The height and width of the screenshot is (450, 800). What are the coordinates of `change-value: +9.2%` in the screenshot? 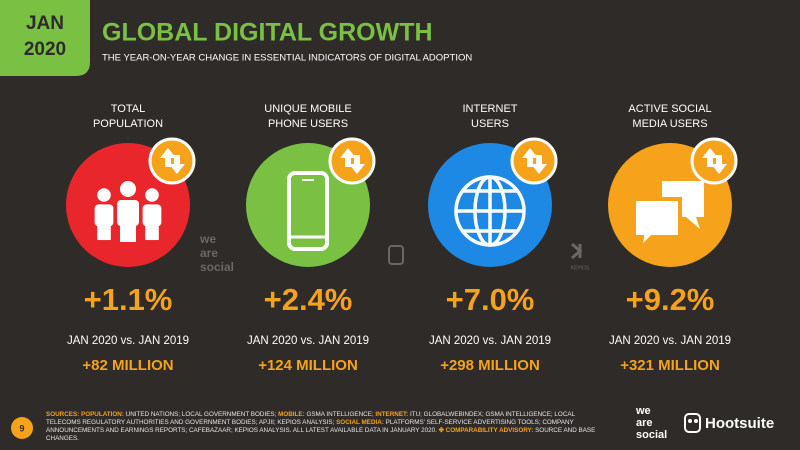 It's located at (670, 299).